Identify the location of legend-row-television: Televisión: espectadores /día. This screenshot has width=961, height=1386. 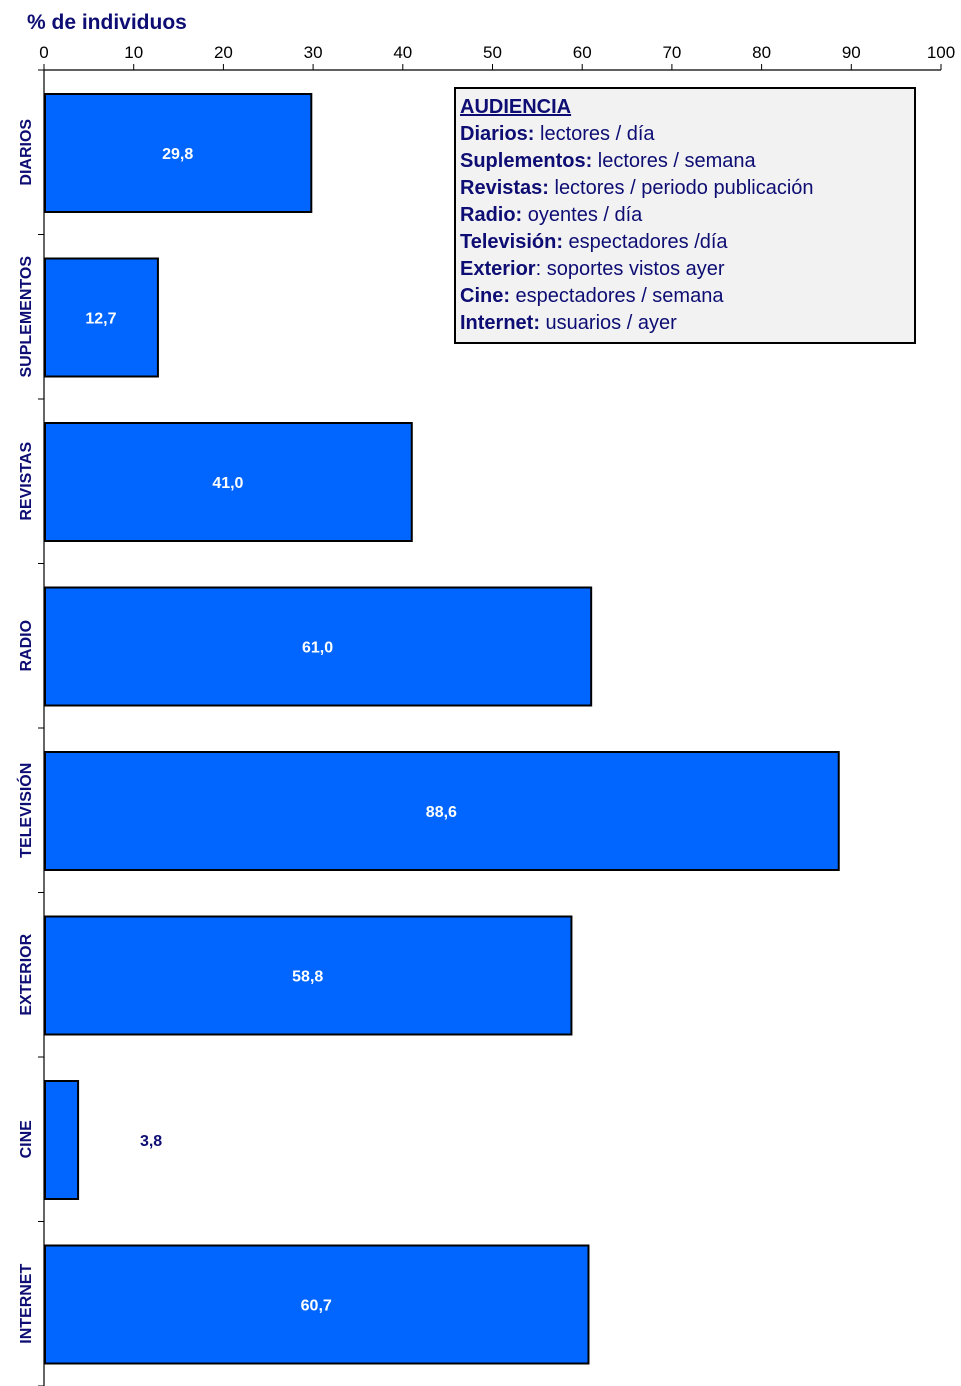
(687, 242).